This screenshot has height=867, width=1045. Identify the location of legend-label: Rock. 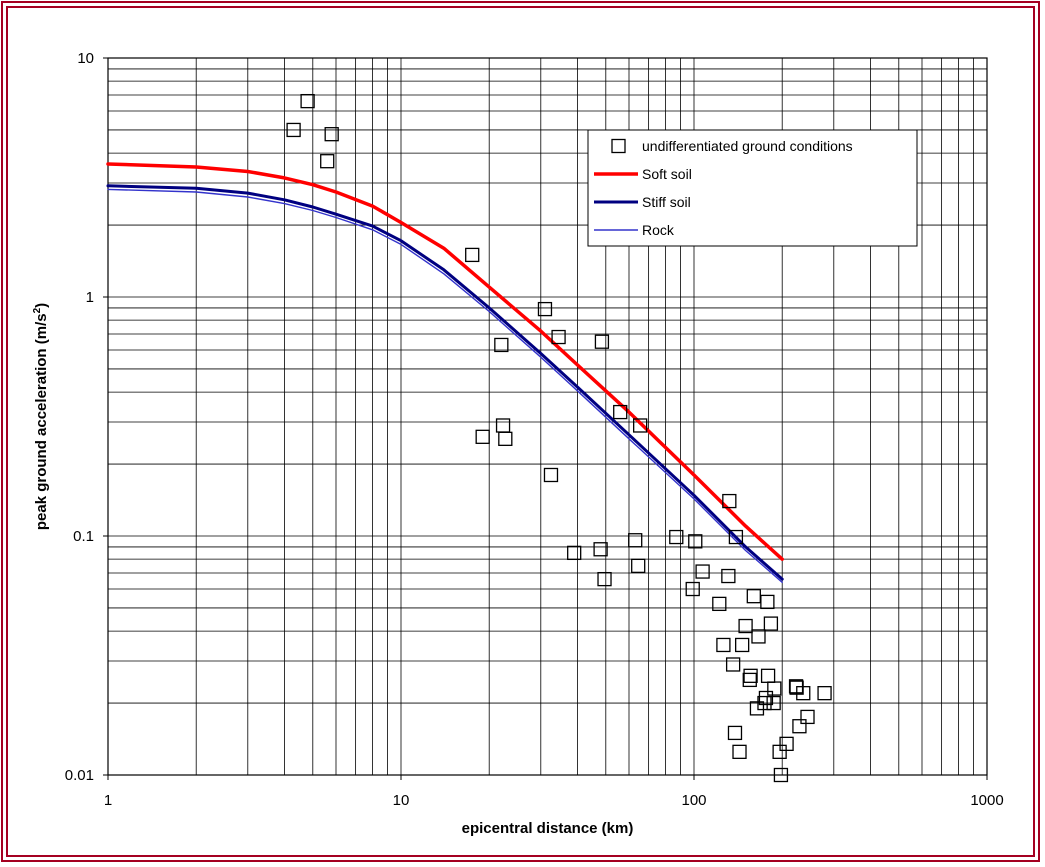
(658, 230).